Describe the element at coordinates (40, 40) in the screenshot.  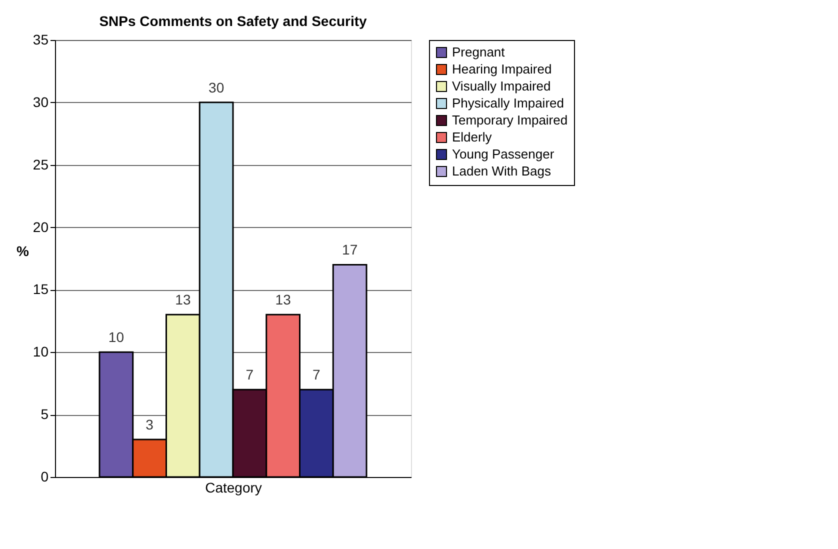
I see `y-tick-label: 35` at that location.